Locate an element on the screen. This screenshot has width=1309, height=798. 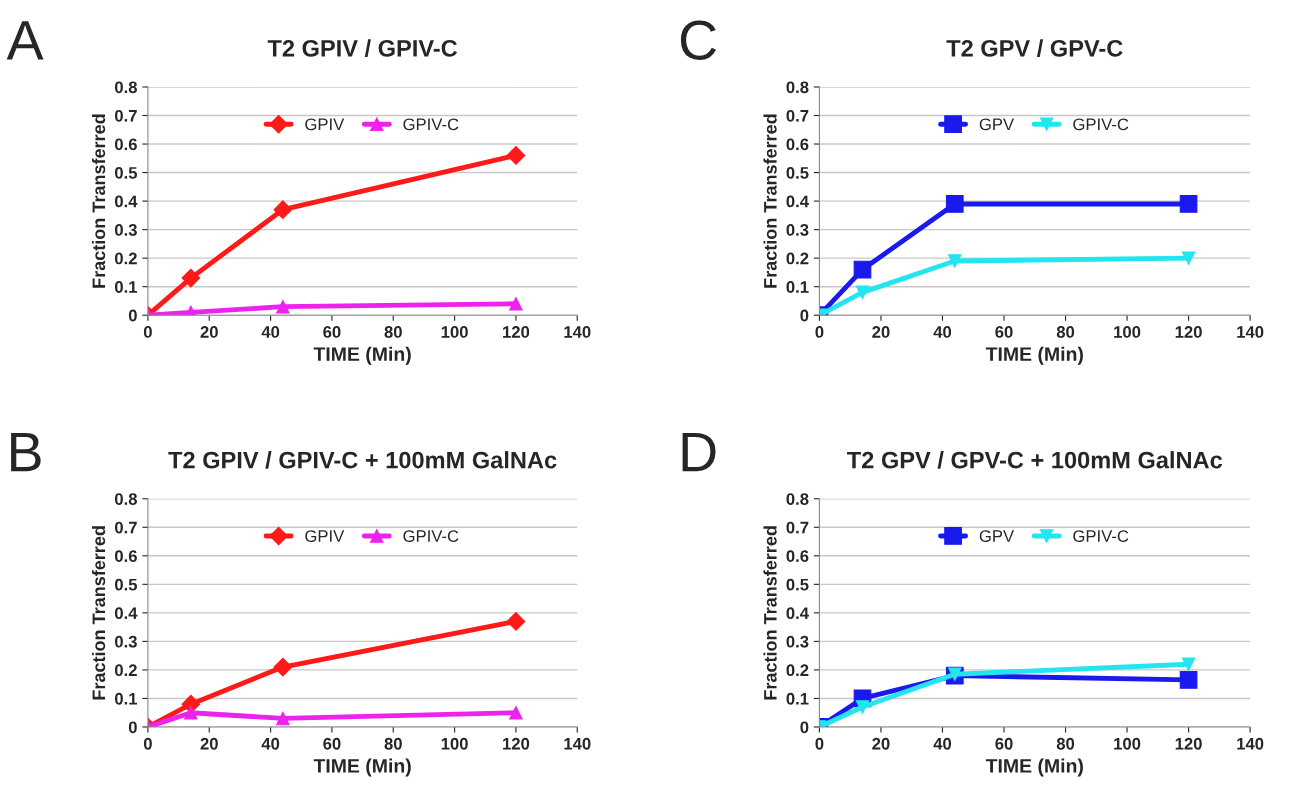
chart-title: T2 GPV / GPV-C + 100mM GalNAc is located at coordinates (1035, 460).